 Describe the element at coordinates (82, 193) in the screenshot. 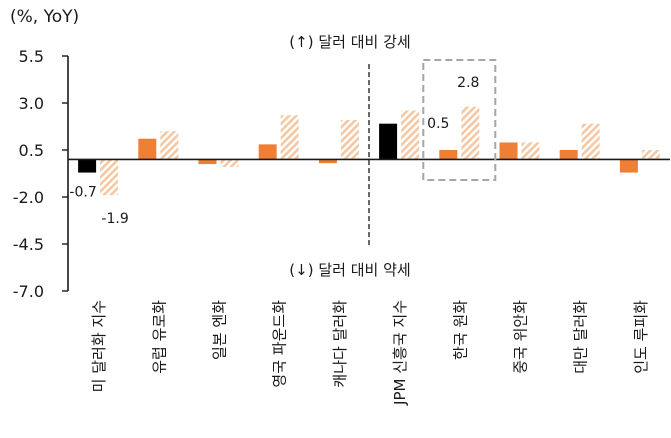

I see `data-label: -0.7` at that location.